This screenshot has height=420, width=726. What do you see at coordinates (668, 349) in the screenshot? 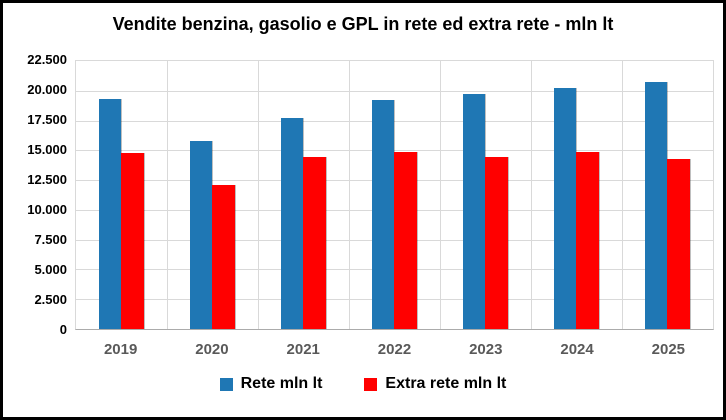
I see `x-axis-tick-label: 2025` at bounding box center [668, 349].